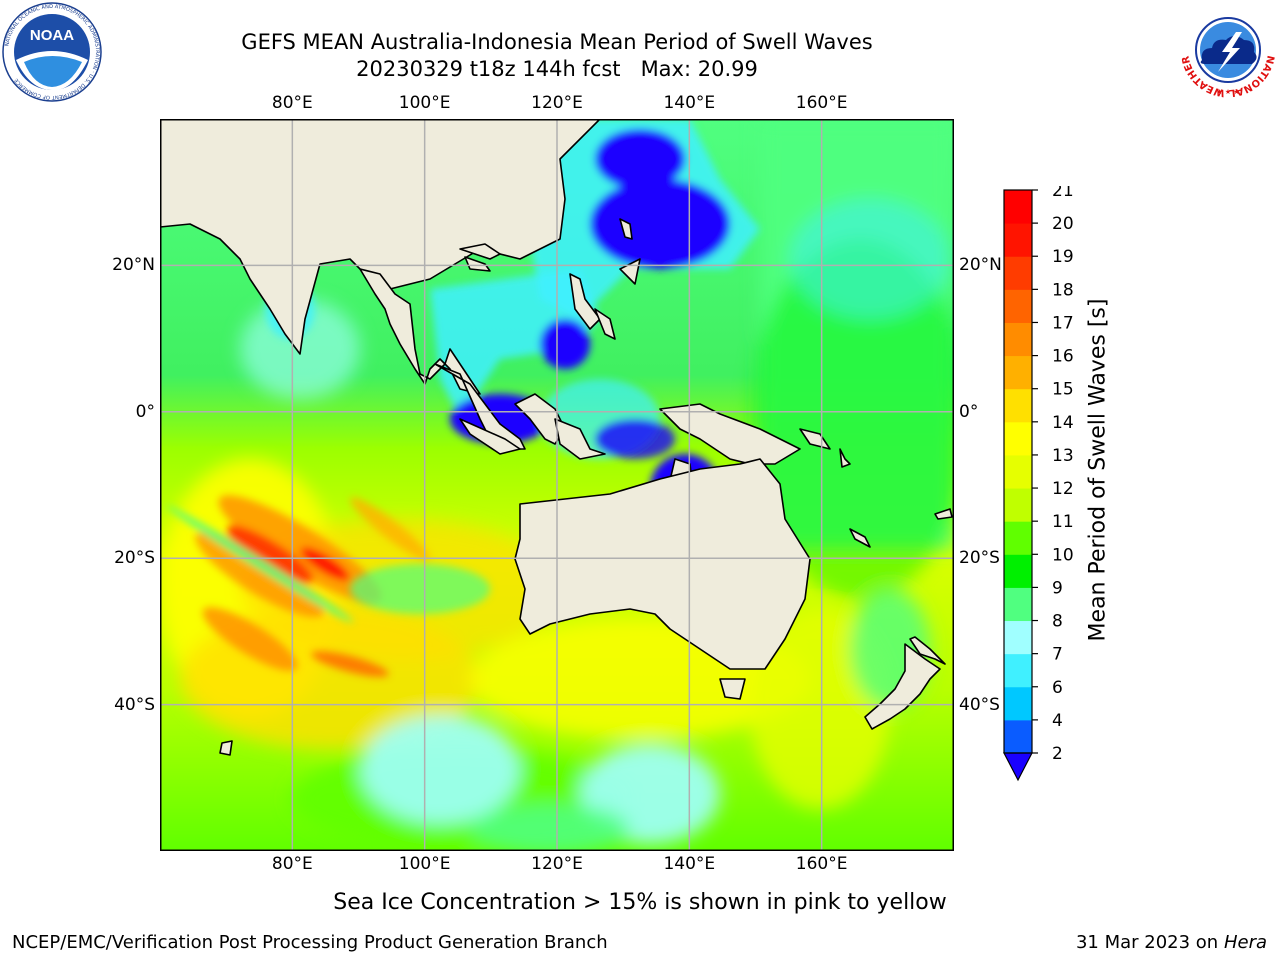  What do you see at coordinates (979, 558) in the screenshot?
I see `lat-tick-right: 20°S` at bounding box center [979, 558].